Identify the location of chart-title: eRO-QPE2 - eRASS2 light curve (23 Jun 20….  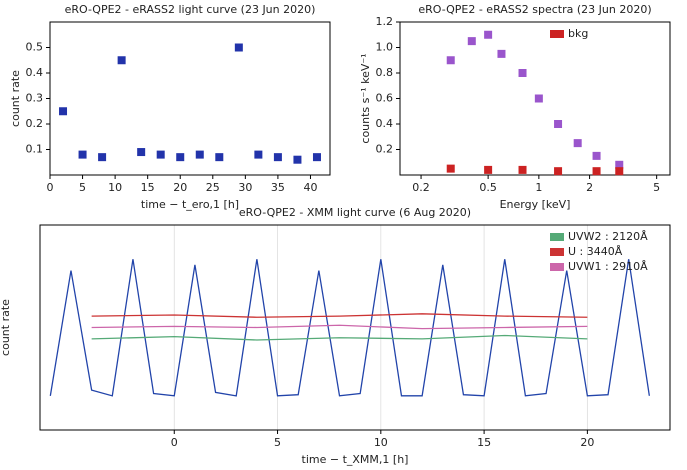
(190, 9).